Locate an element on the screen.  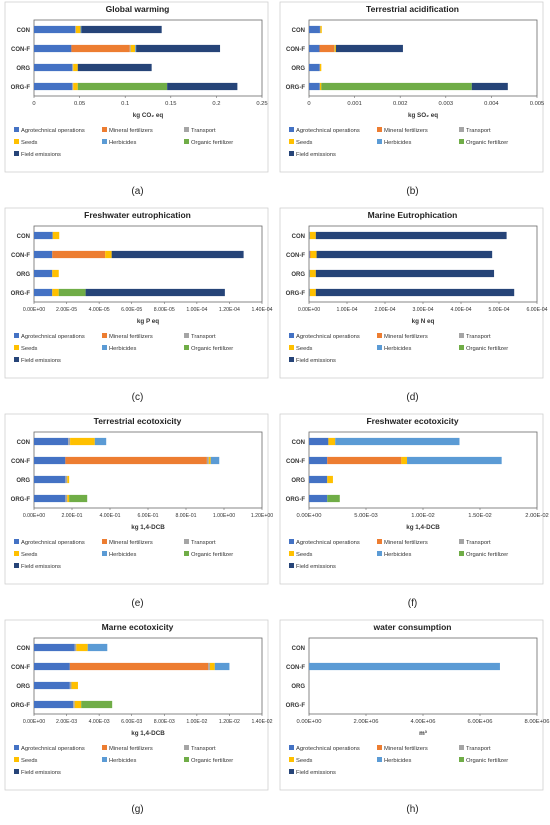
panel-label: (a) is located at coordinates (137, 191).